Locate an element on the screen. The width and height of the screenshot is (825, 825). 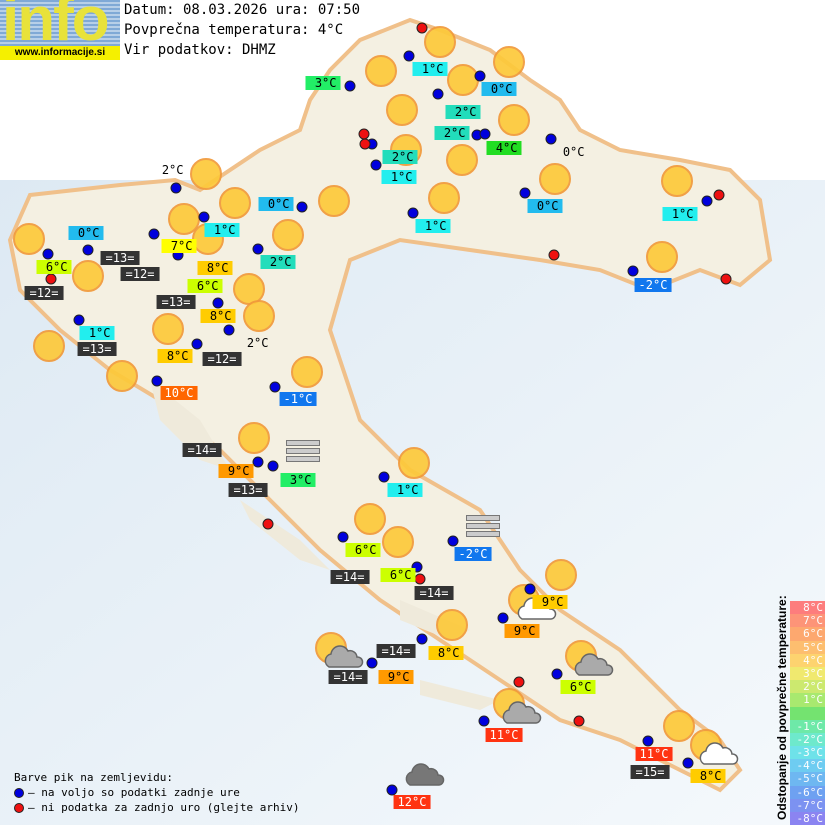
station-temperature: 12°C is located at coordinates (412, 802).